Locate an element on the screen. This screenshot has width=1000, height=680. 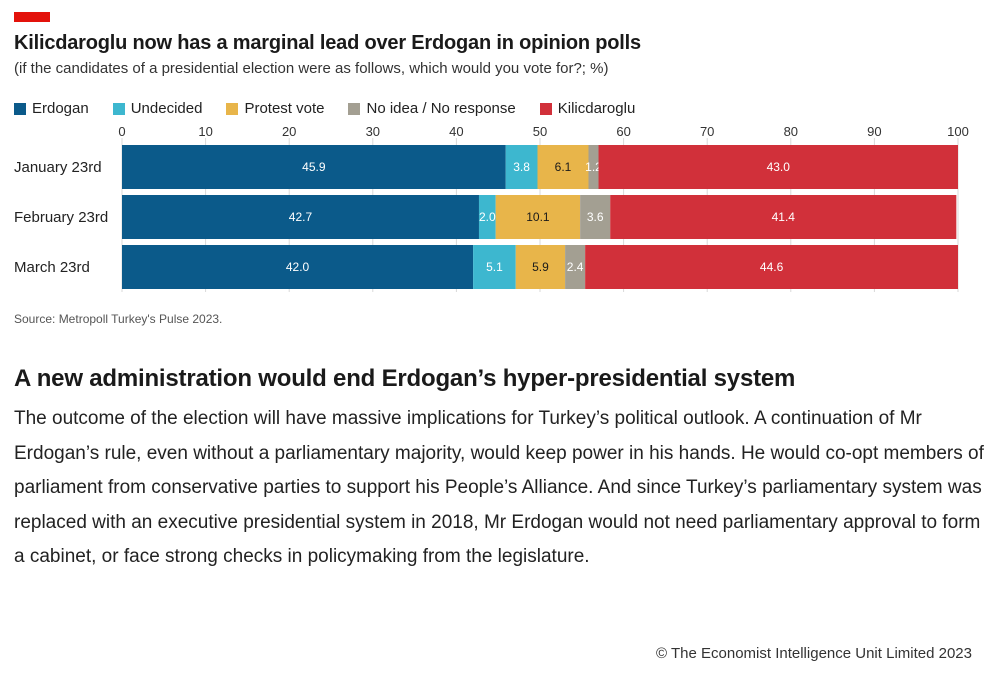
category-label: January 23rd is located at coordinates (58, 167).